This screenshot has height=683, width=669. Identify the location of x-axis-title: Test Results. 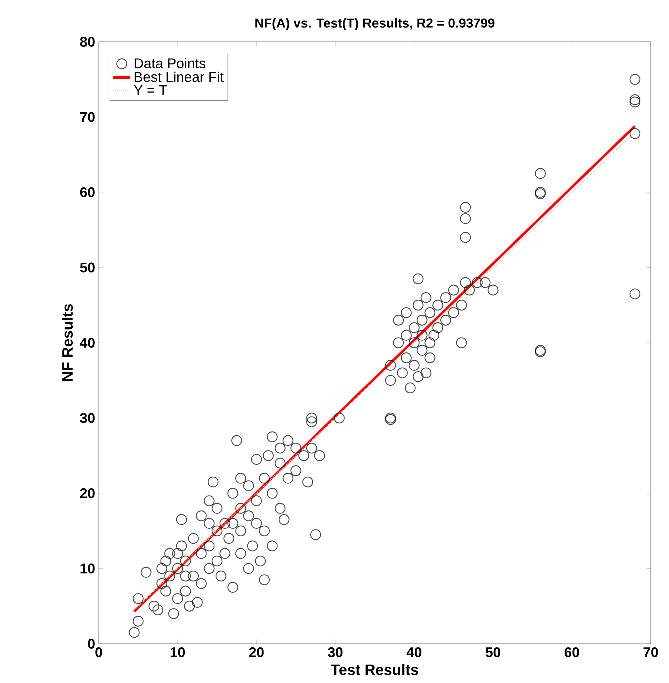
(374, 670).